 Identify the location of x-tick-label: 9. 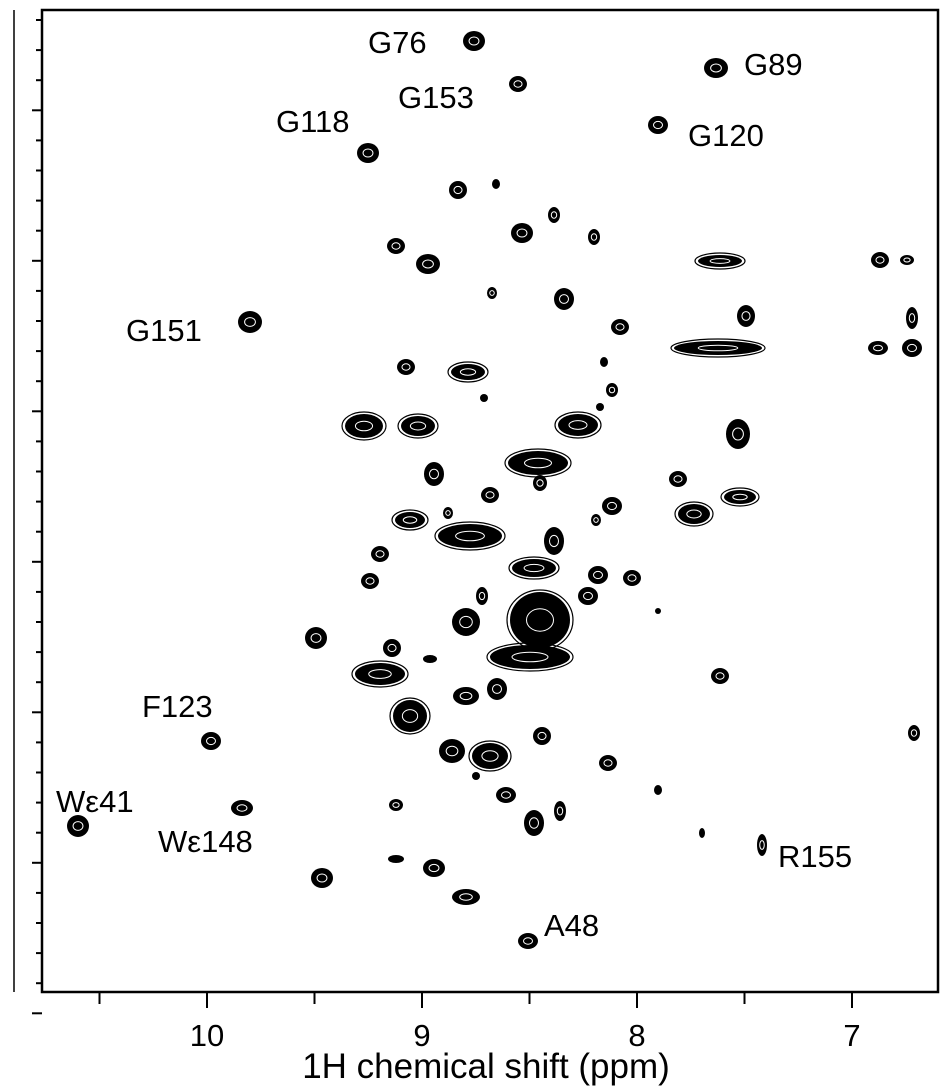
(421, 1035).